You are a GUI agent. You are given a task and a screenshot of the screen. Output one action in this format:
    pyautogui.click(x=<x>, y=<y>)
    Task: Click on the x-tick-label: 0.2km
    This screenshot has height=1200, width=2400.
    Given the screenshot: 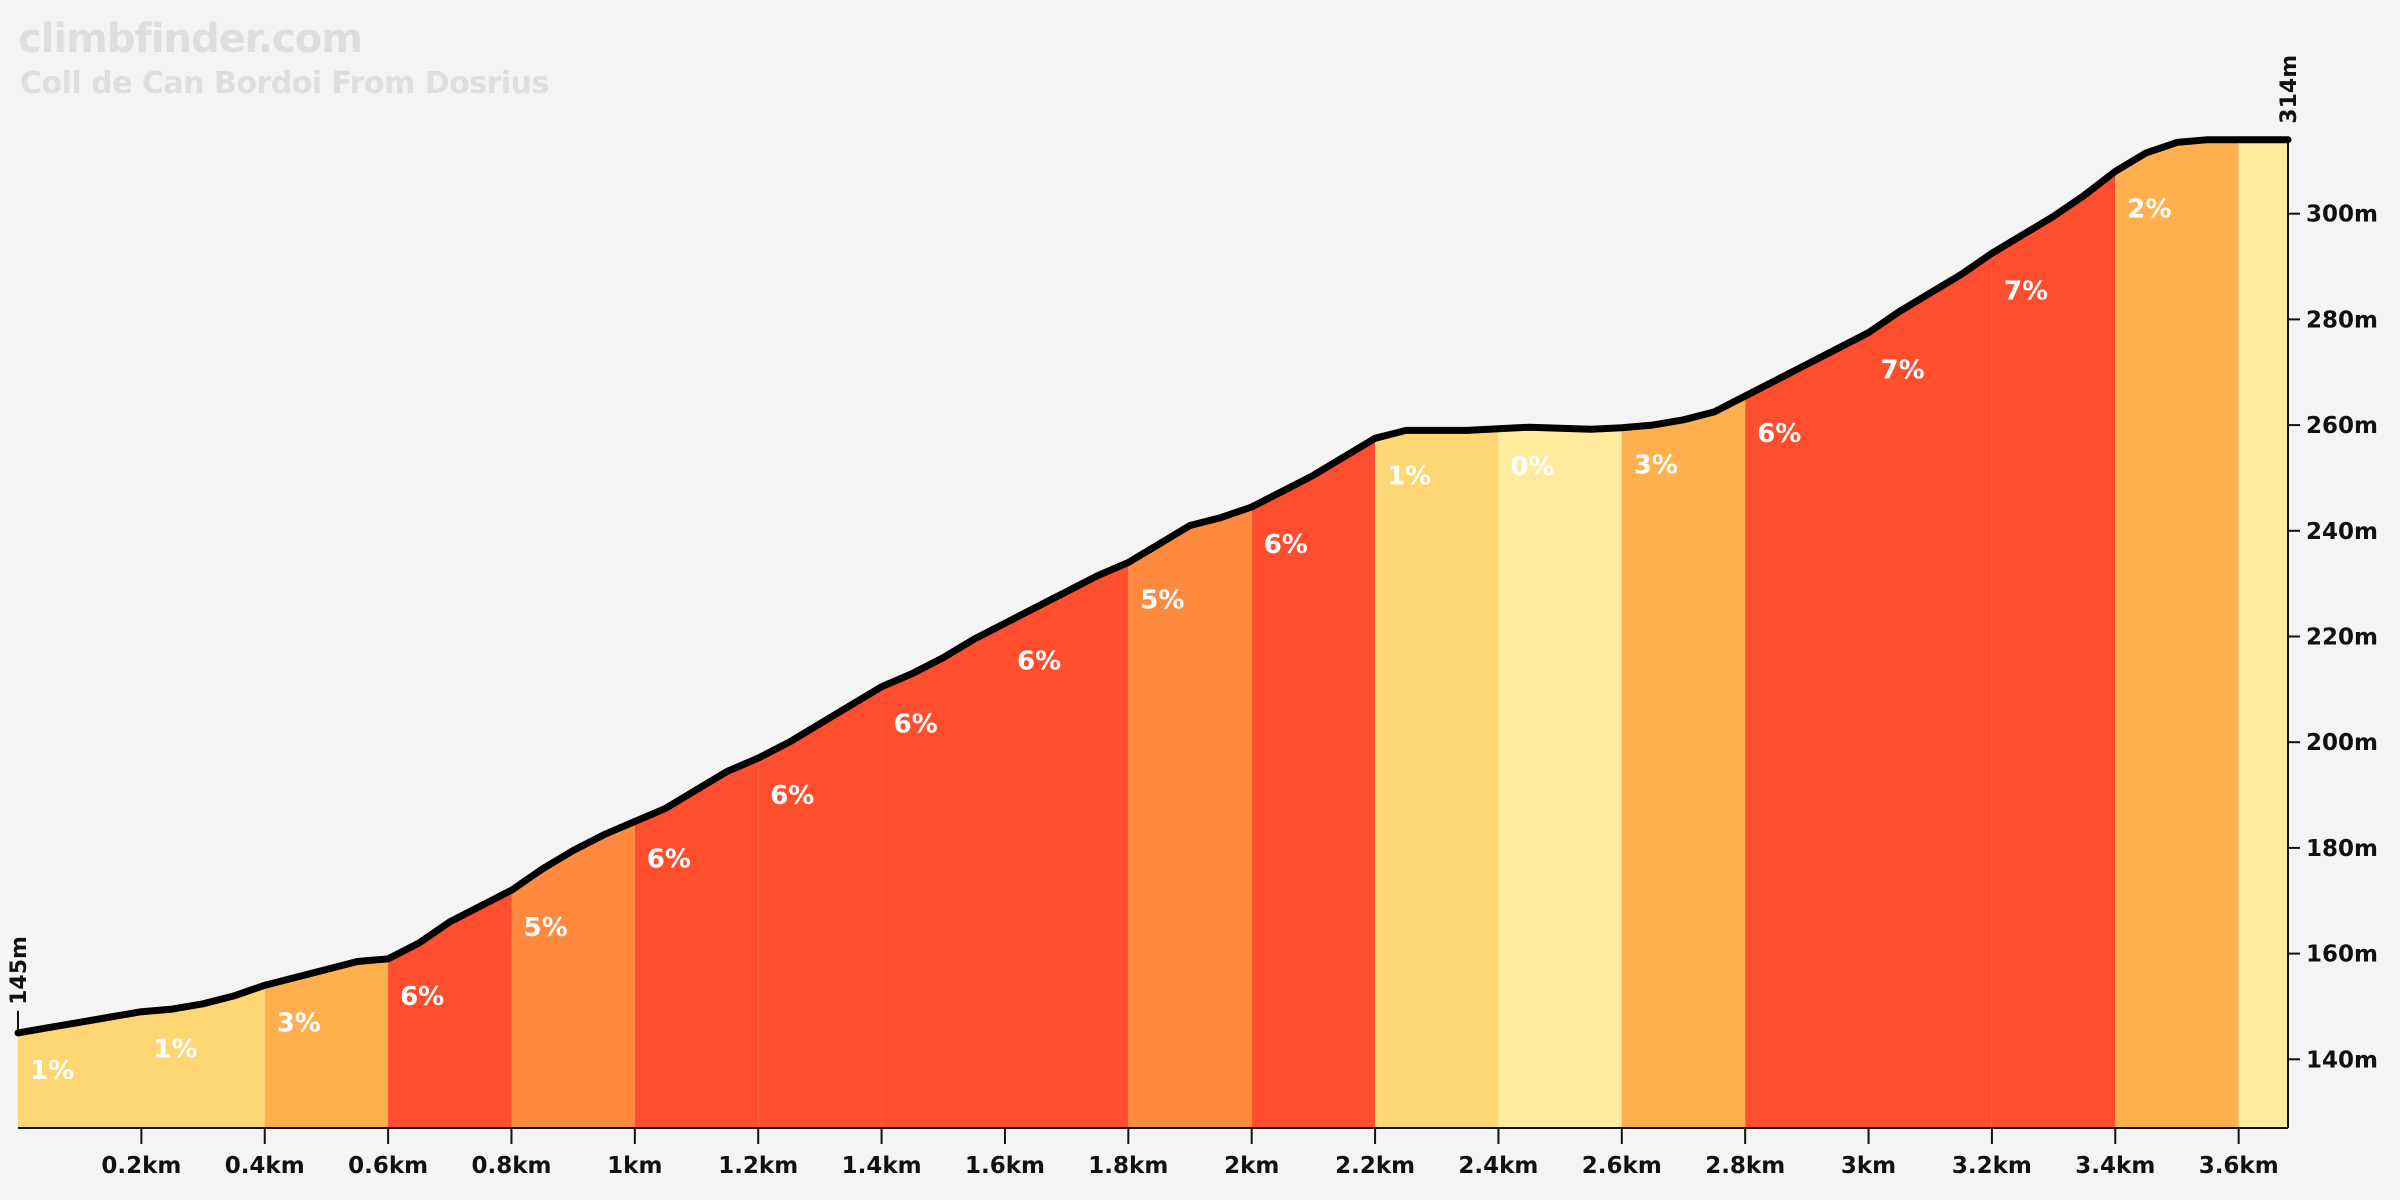 What is the action you would take?
    pyautogui.click(x=141, y=1166)
    